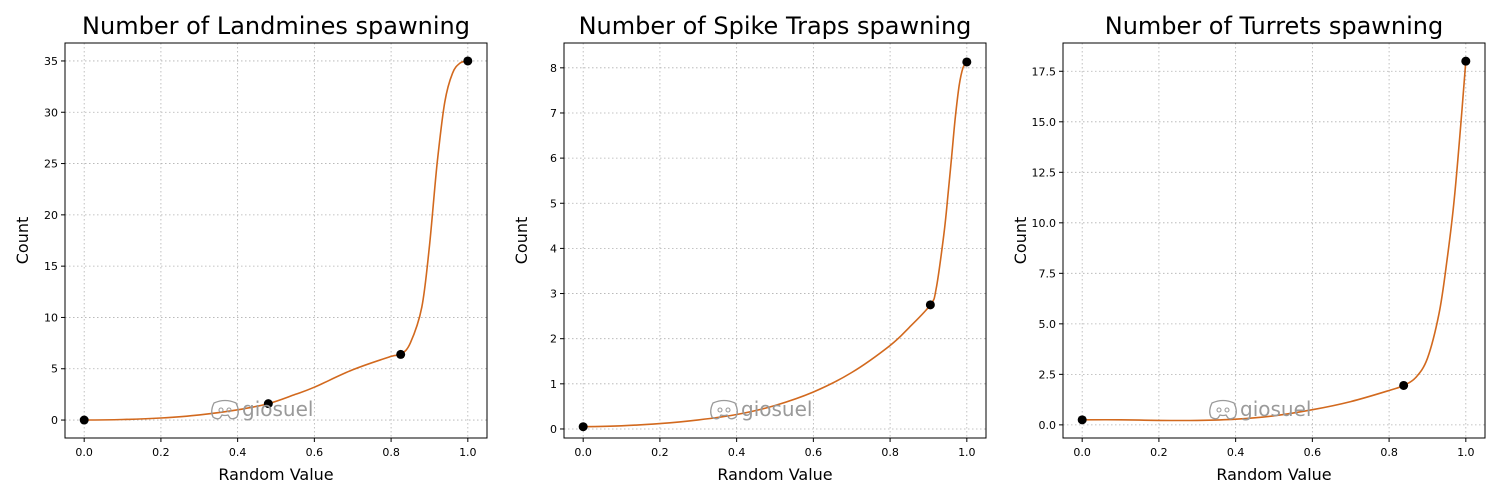 The width and height of the screenshot is (1500, 500). I want to click on chart-title: Number of Landmines spawning, so click(276, 26).